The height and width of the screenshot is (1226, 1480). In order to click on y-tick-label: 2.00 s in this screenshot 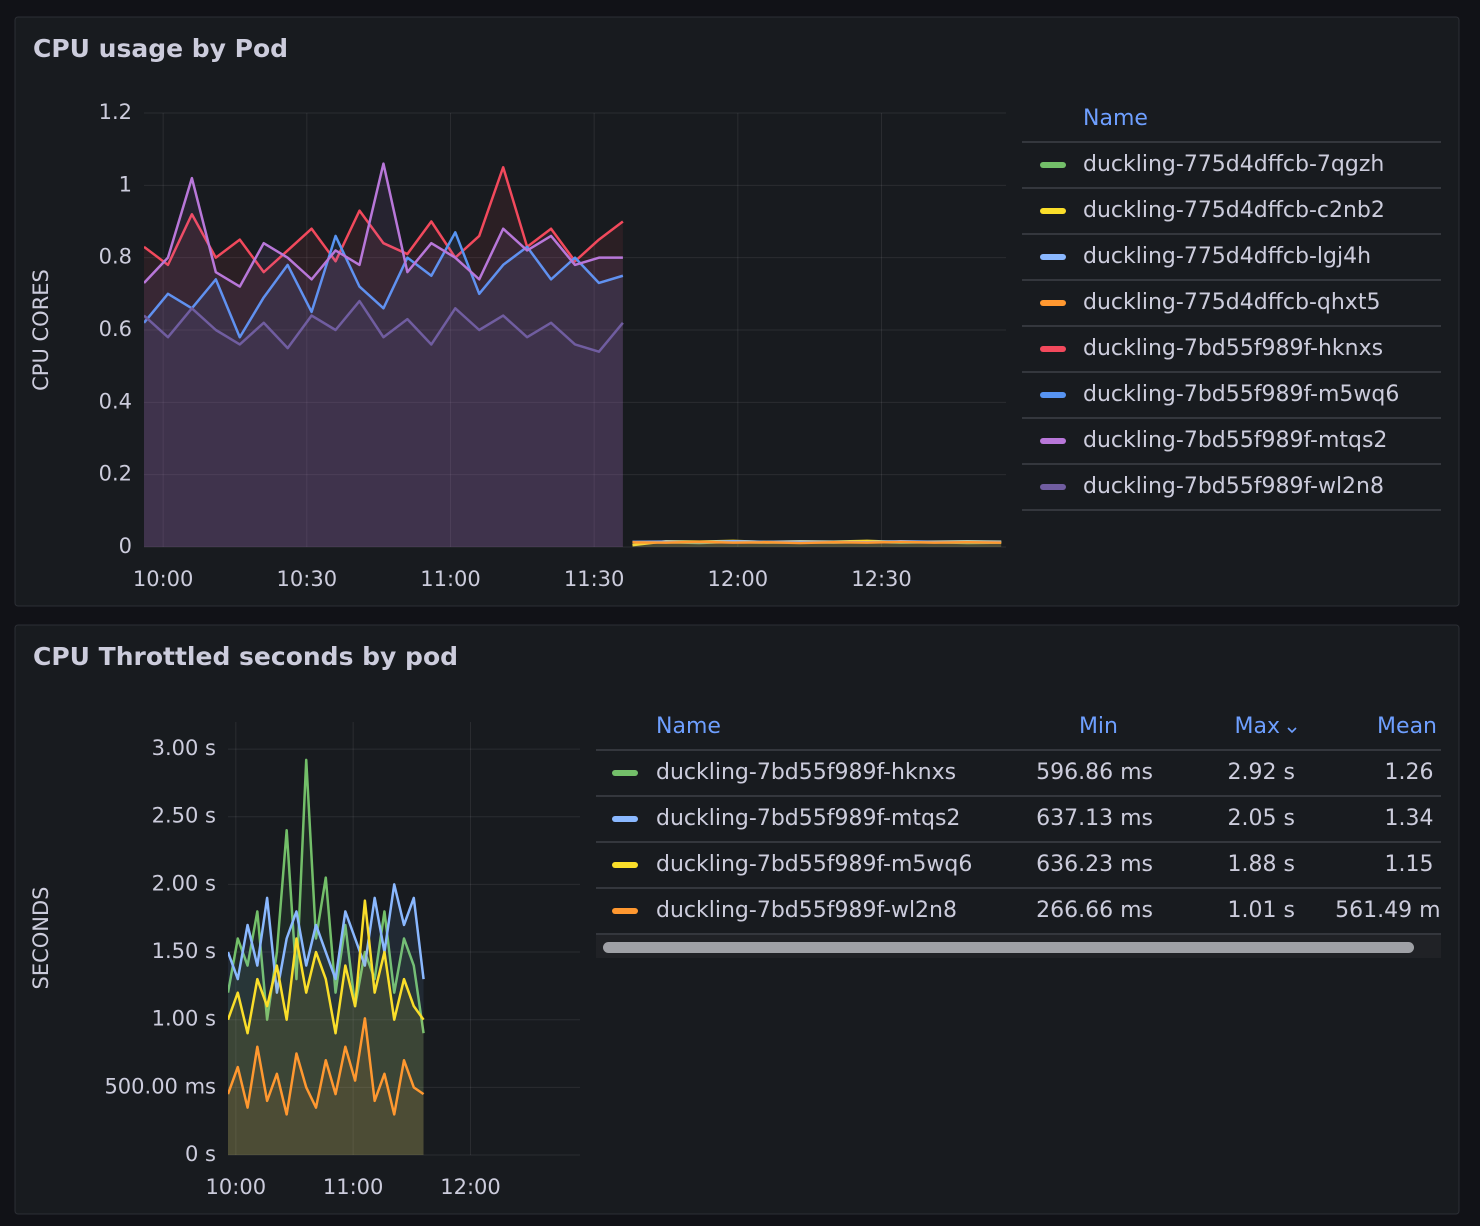, I will do `click(184, 883)`.